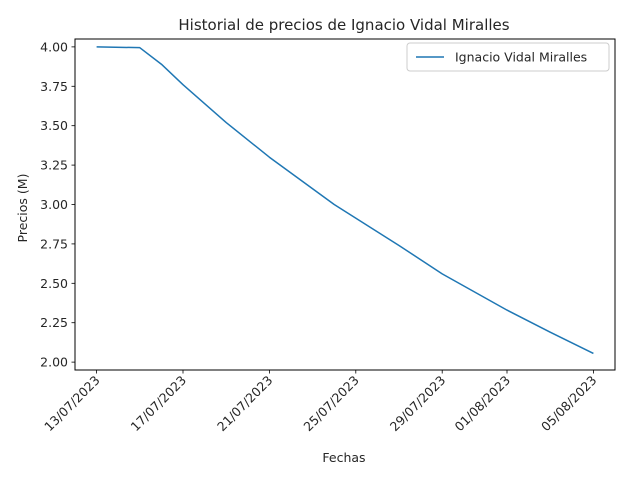 The height and width of the screenshot is (480, 640). I want to click on legend: Ignacio Vidal Miralles, so click(508, 57).